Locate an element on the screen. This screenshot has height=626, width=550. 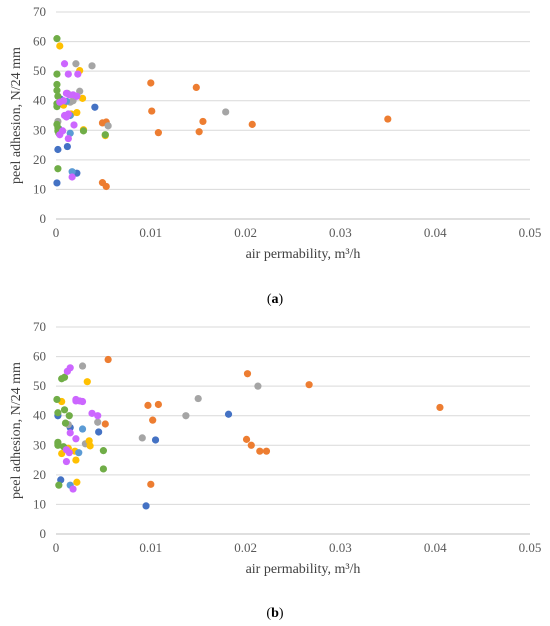
panel-label-a: (a) is located at coordinates (275, 300).